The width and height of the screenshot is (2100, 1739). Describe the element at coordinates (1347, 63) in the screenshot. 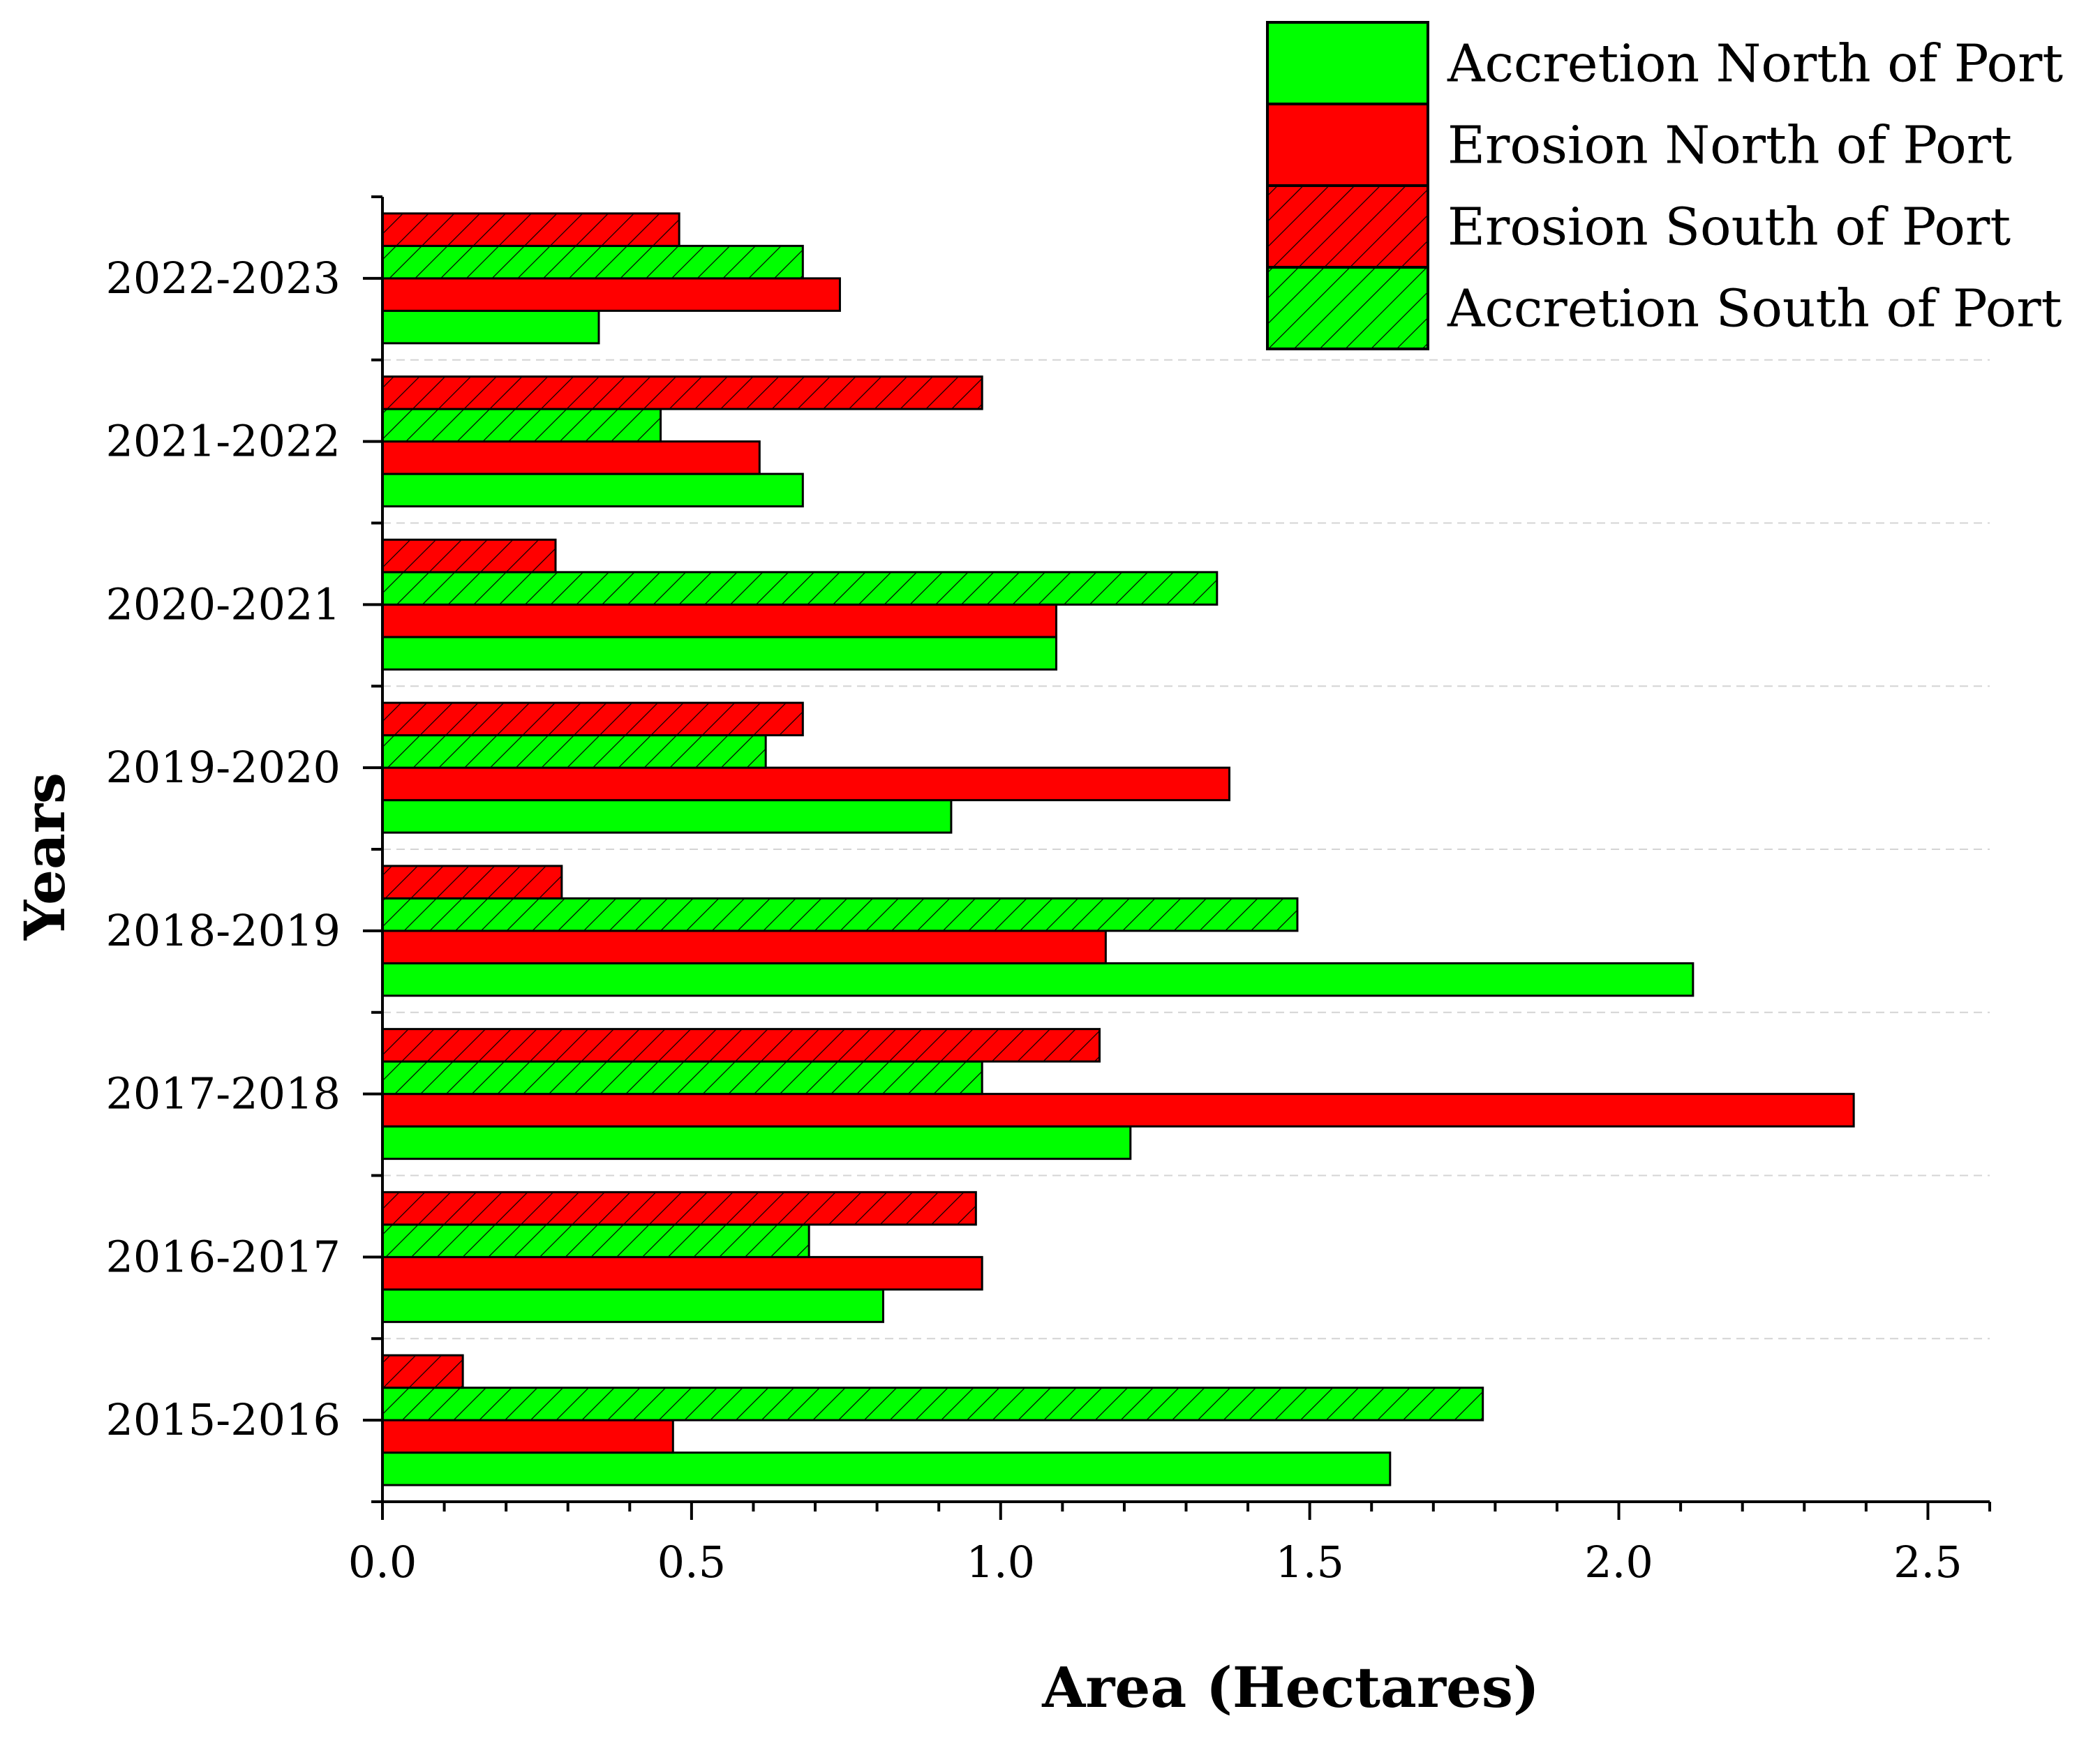

I see `legend-swatch-accretion-north-of-port` at that location.